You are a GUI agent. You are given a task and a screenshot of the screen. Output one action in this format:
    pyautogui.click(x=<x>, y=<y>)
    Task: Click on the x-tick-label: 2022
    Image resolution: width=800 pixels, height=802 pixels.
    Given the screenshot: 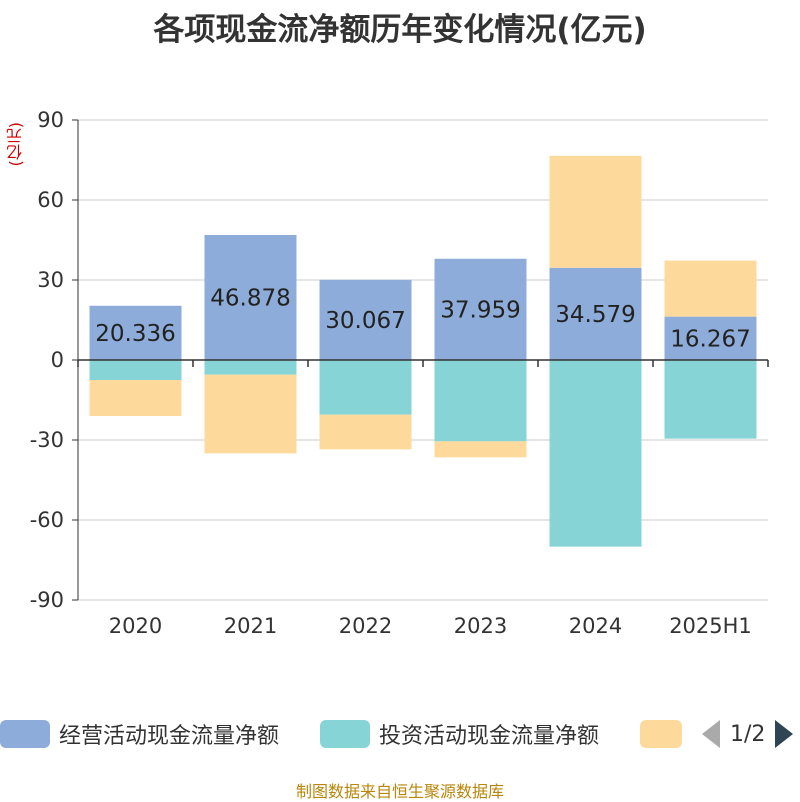 What is the action you would take?
    pyautogui.click(x=365, y=626)
    